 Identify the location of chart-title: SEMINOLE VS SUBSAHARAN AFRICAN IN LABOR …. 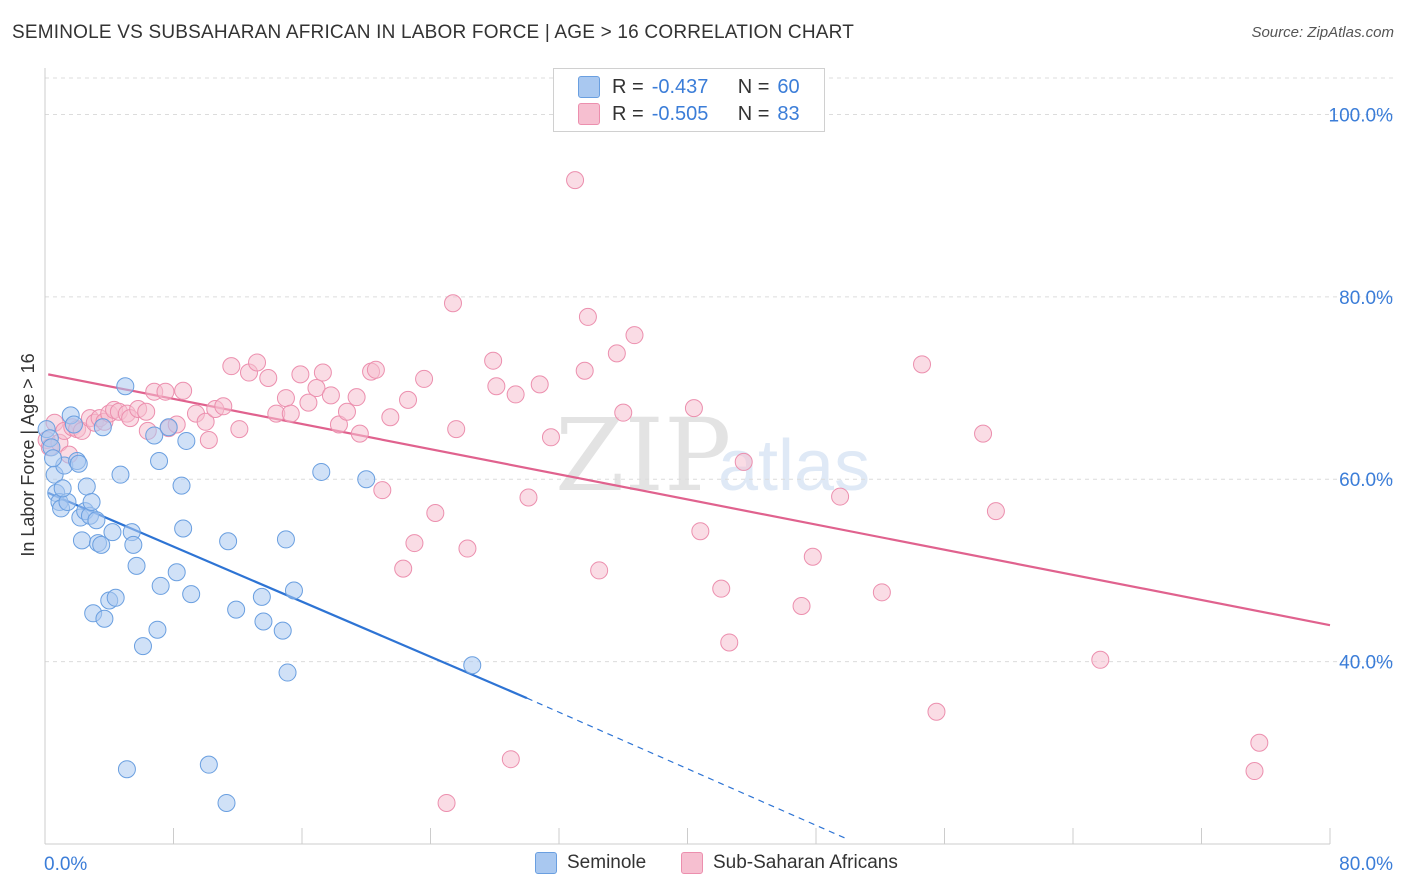
(433, 32).